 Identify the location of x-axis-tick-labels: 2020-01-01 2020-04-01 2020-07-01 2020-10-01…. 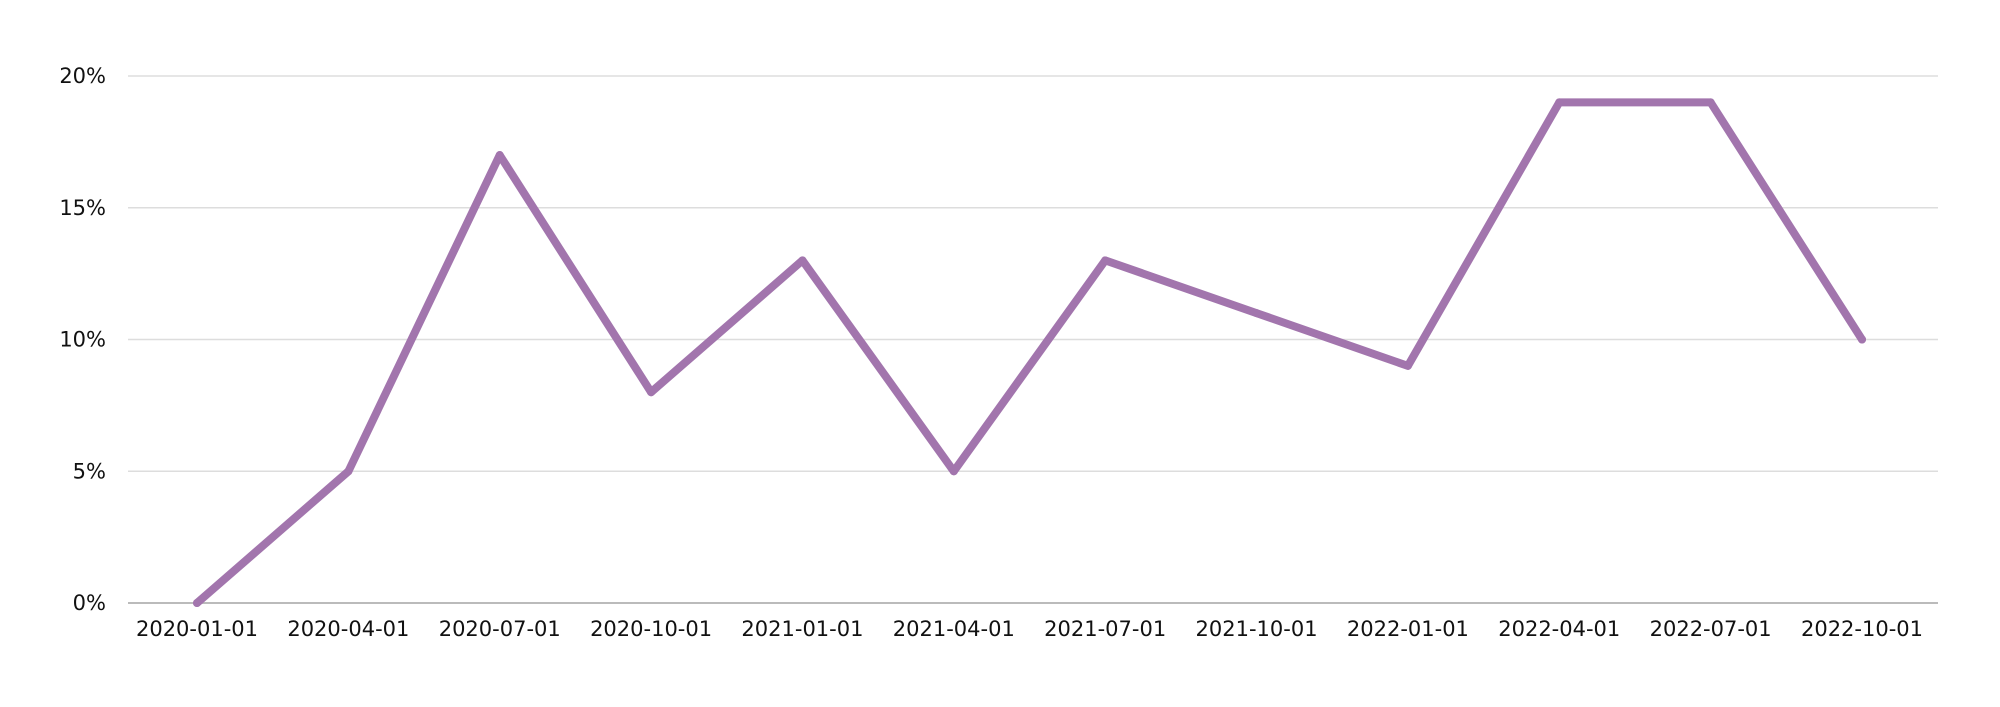
(1029, 629).